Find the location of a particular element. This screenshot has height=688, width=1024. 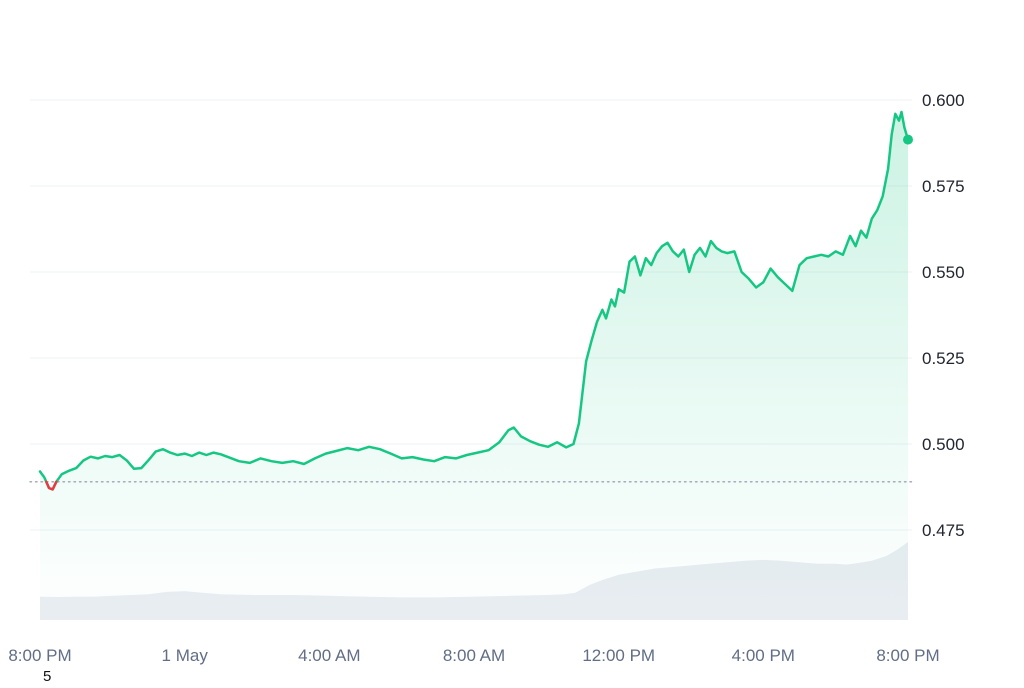

x-axis-sub-label: 5 is located at coordinates (47, 675).